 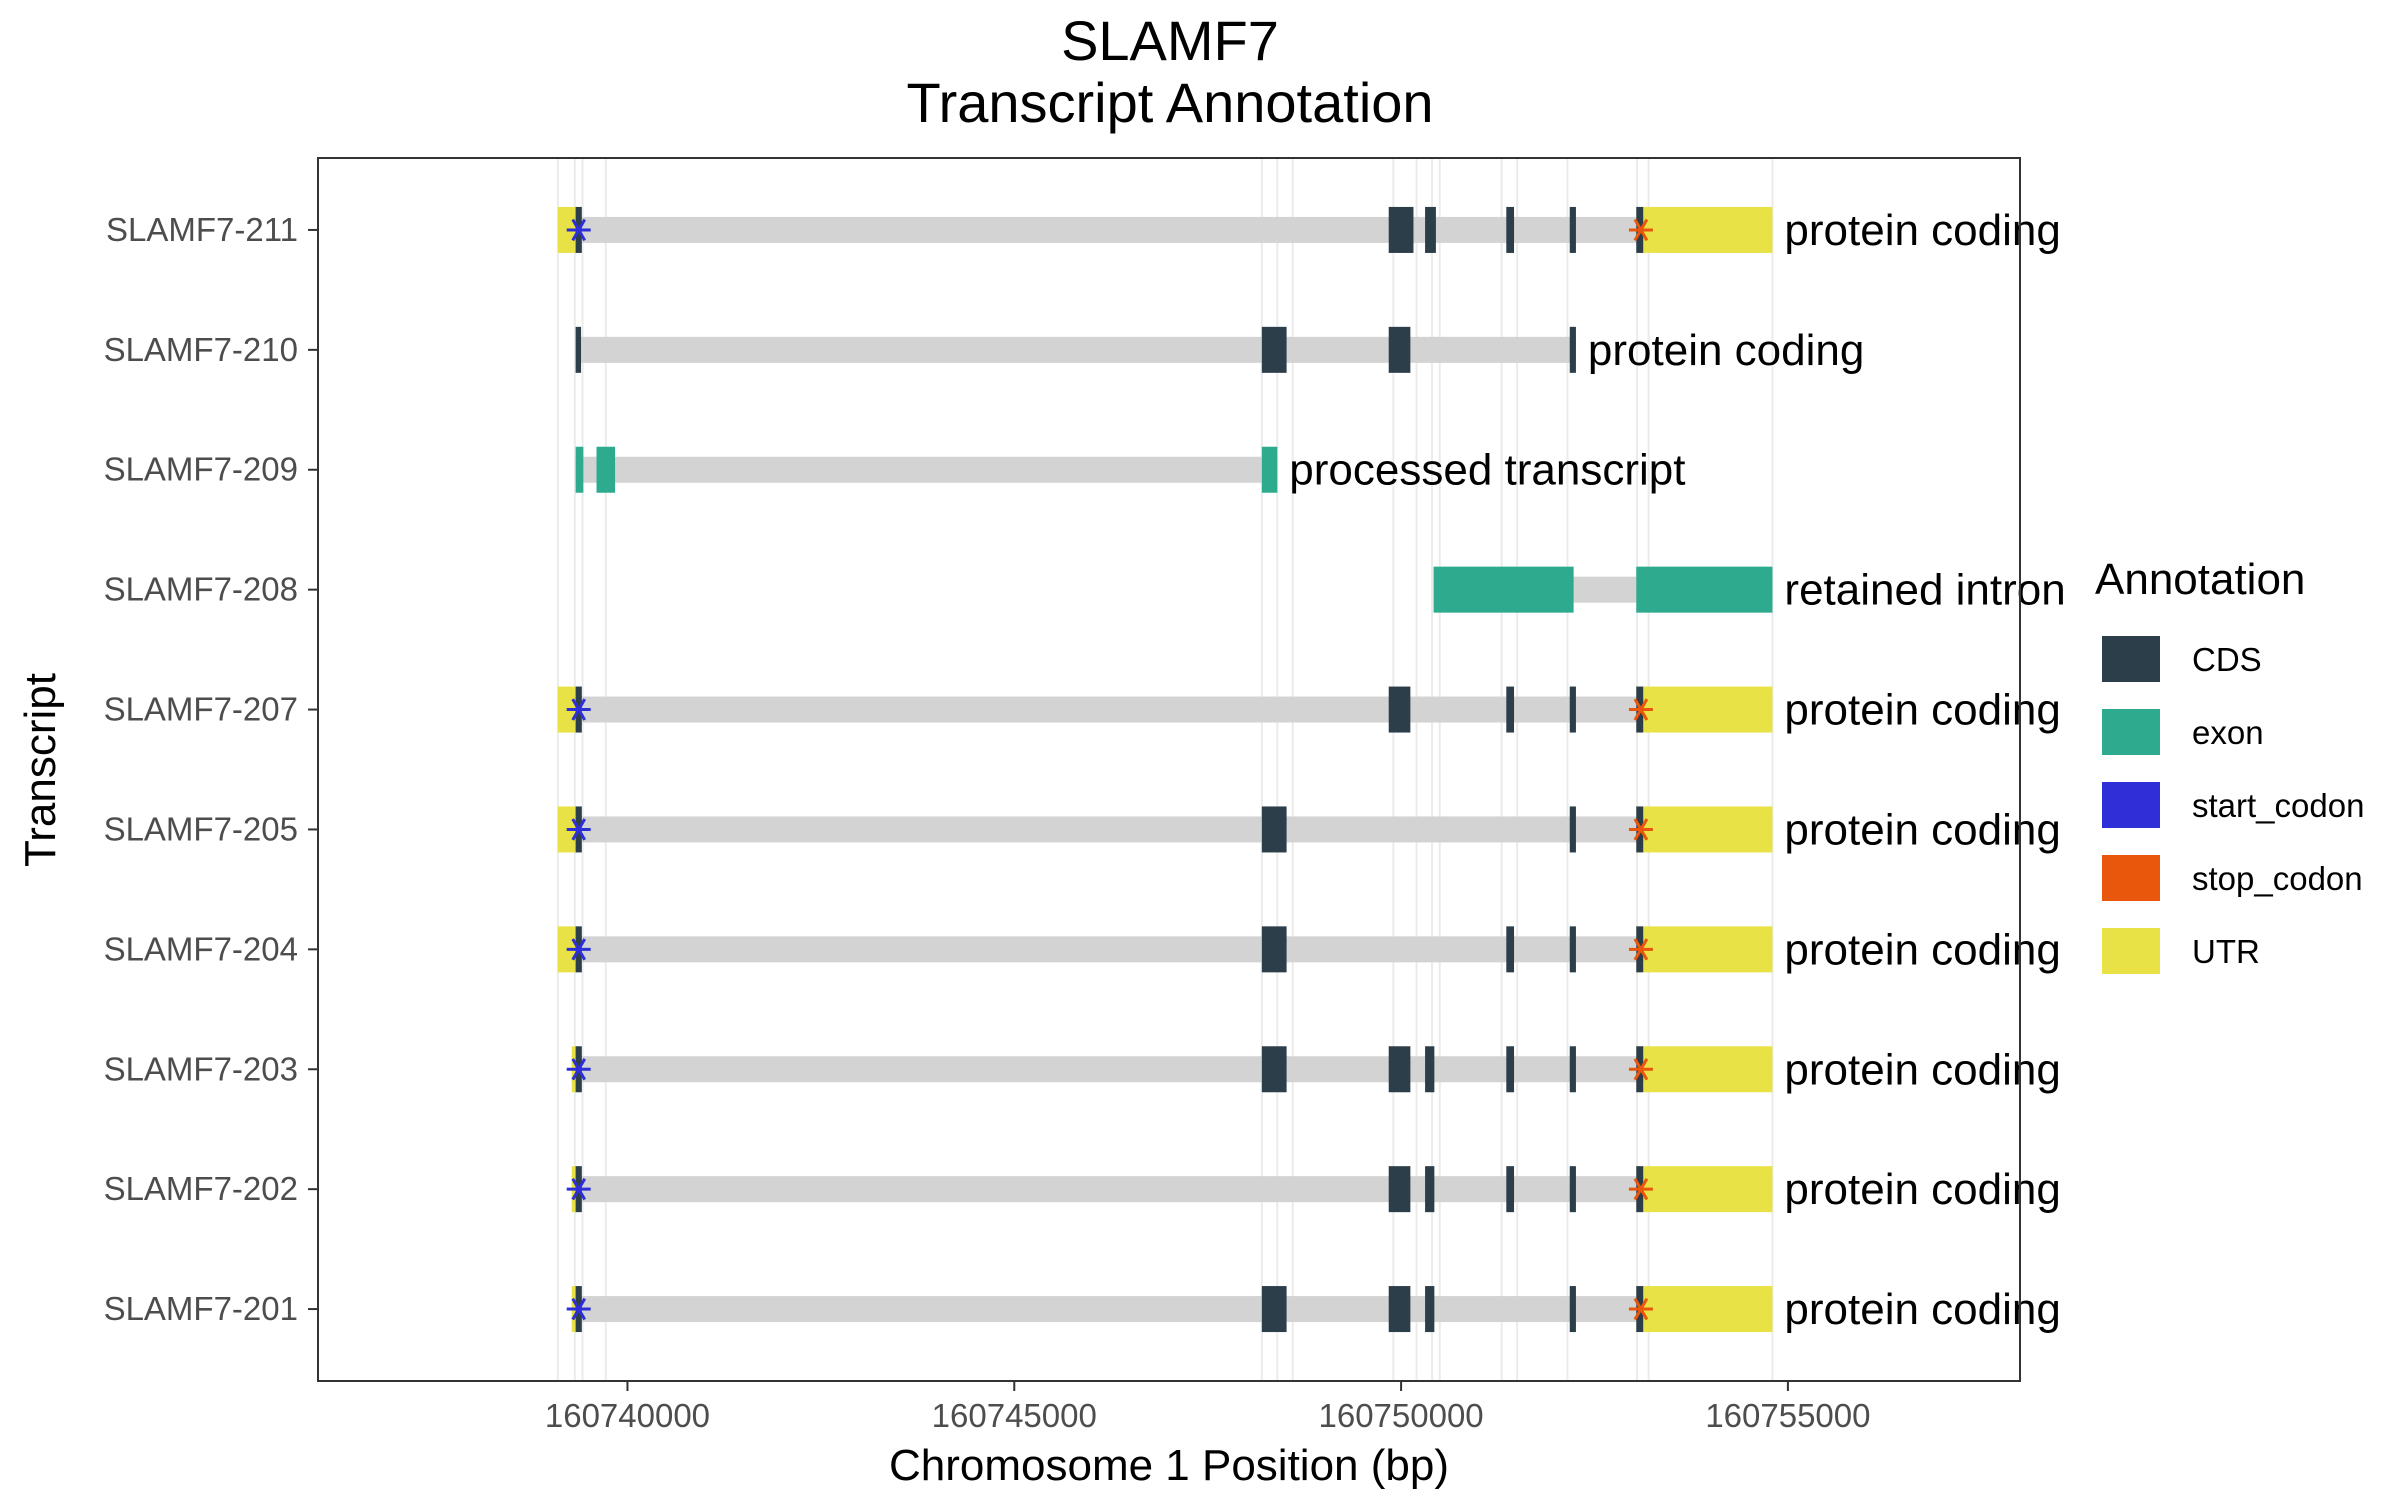 I want to click on y-tick-label: SLAMF7-205, so click(x=201, y=828).